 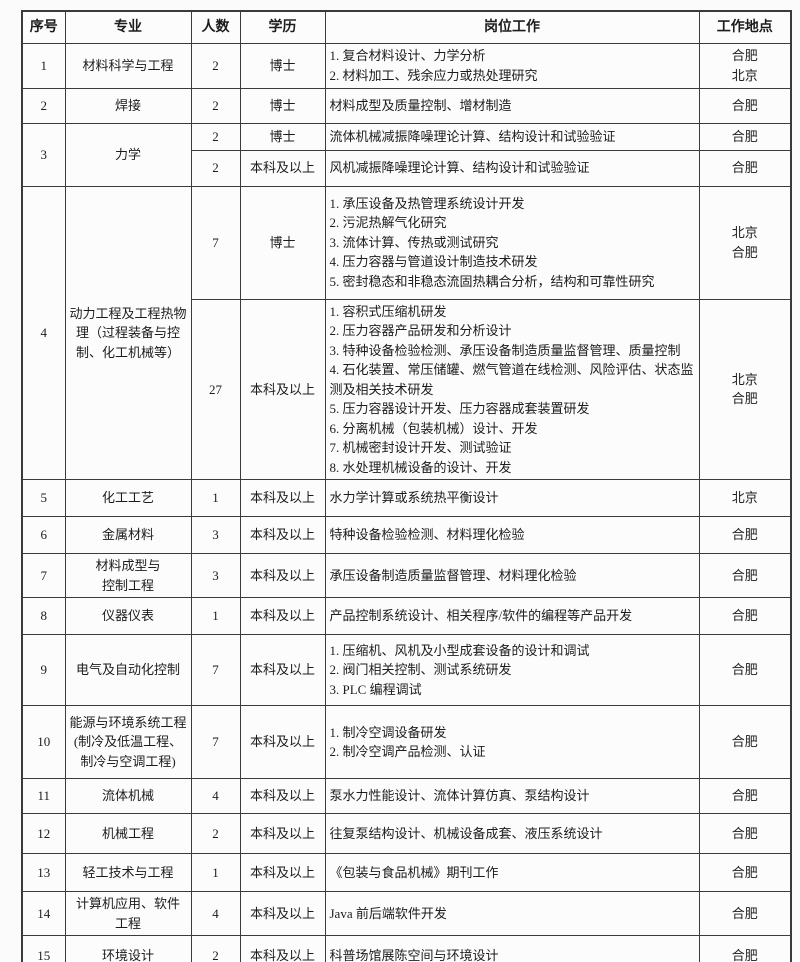 What do you see at coordinates (43, 948) in the screenshot?
I see `cell-no: 15` at bounding box center [43, 948].